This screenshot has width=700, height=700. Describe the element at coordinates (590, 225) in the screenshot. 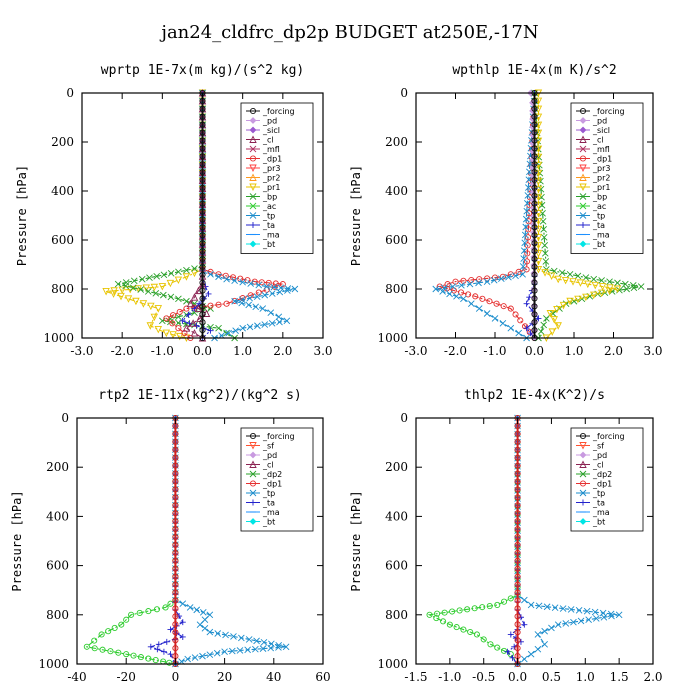

I see `legend-entry: _ta` at that location.